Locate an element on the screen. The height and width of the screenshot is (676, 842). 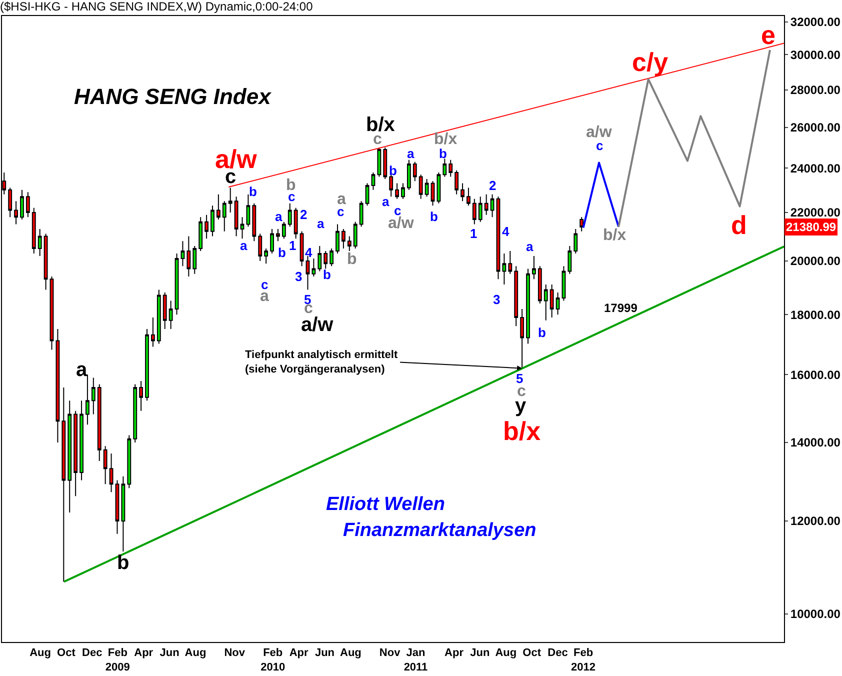
y-tick-label: 26000.00 is located at coordinates (815, 127).